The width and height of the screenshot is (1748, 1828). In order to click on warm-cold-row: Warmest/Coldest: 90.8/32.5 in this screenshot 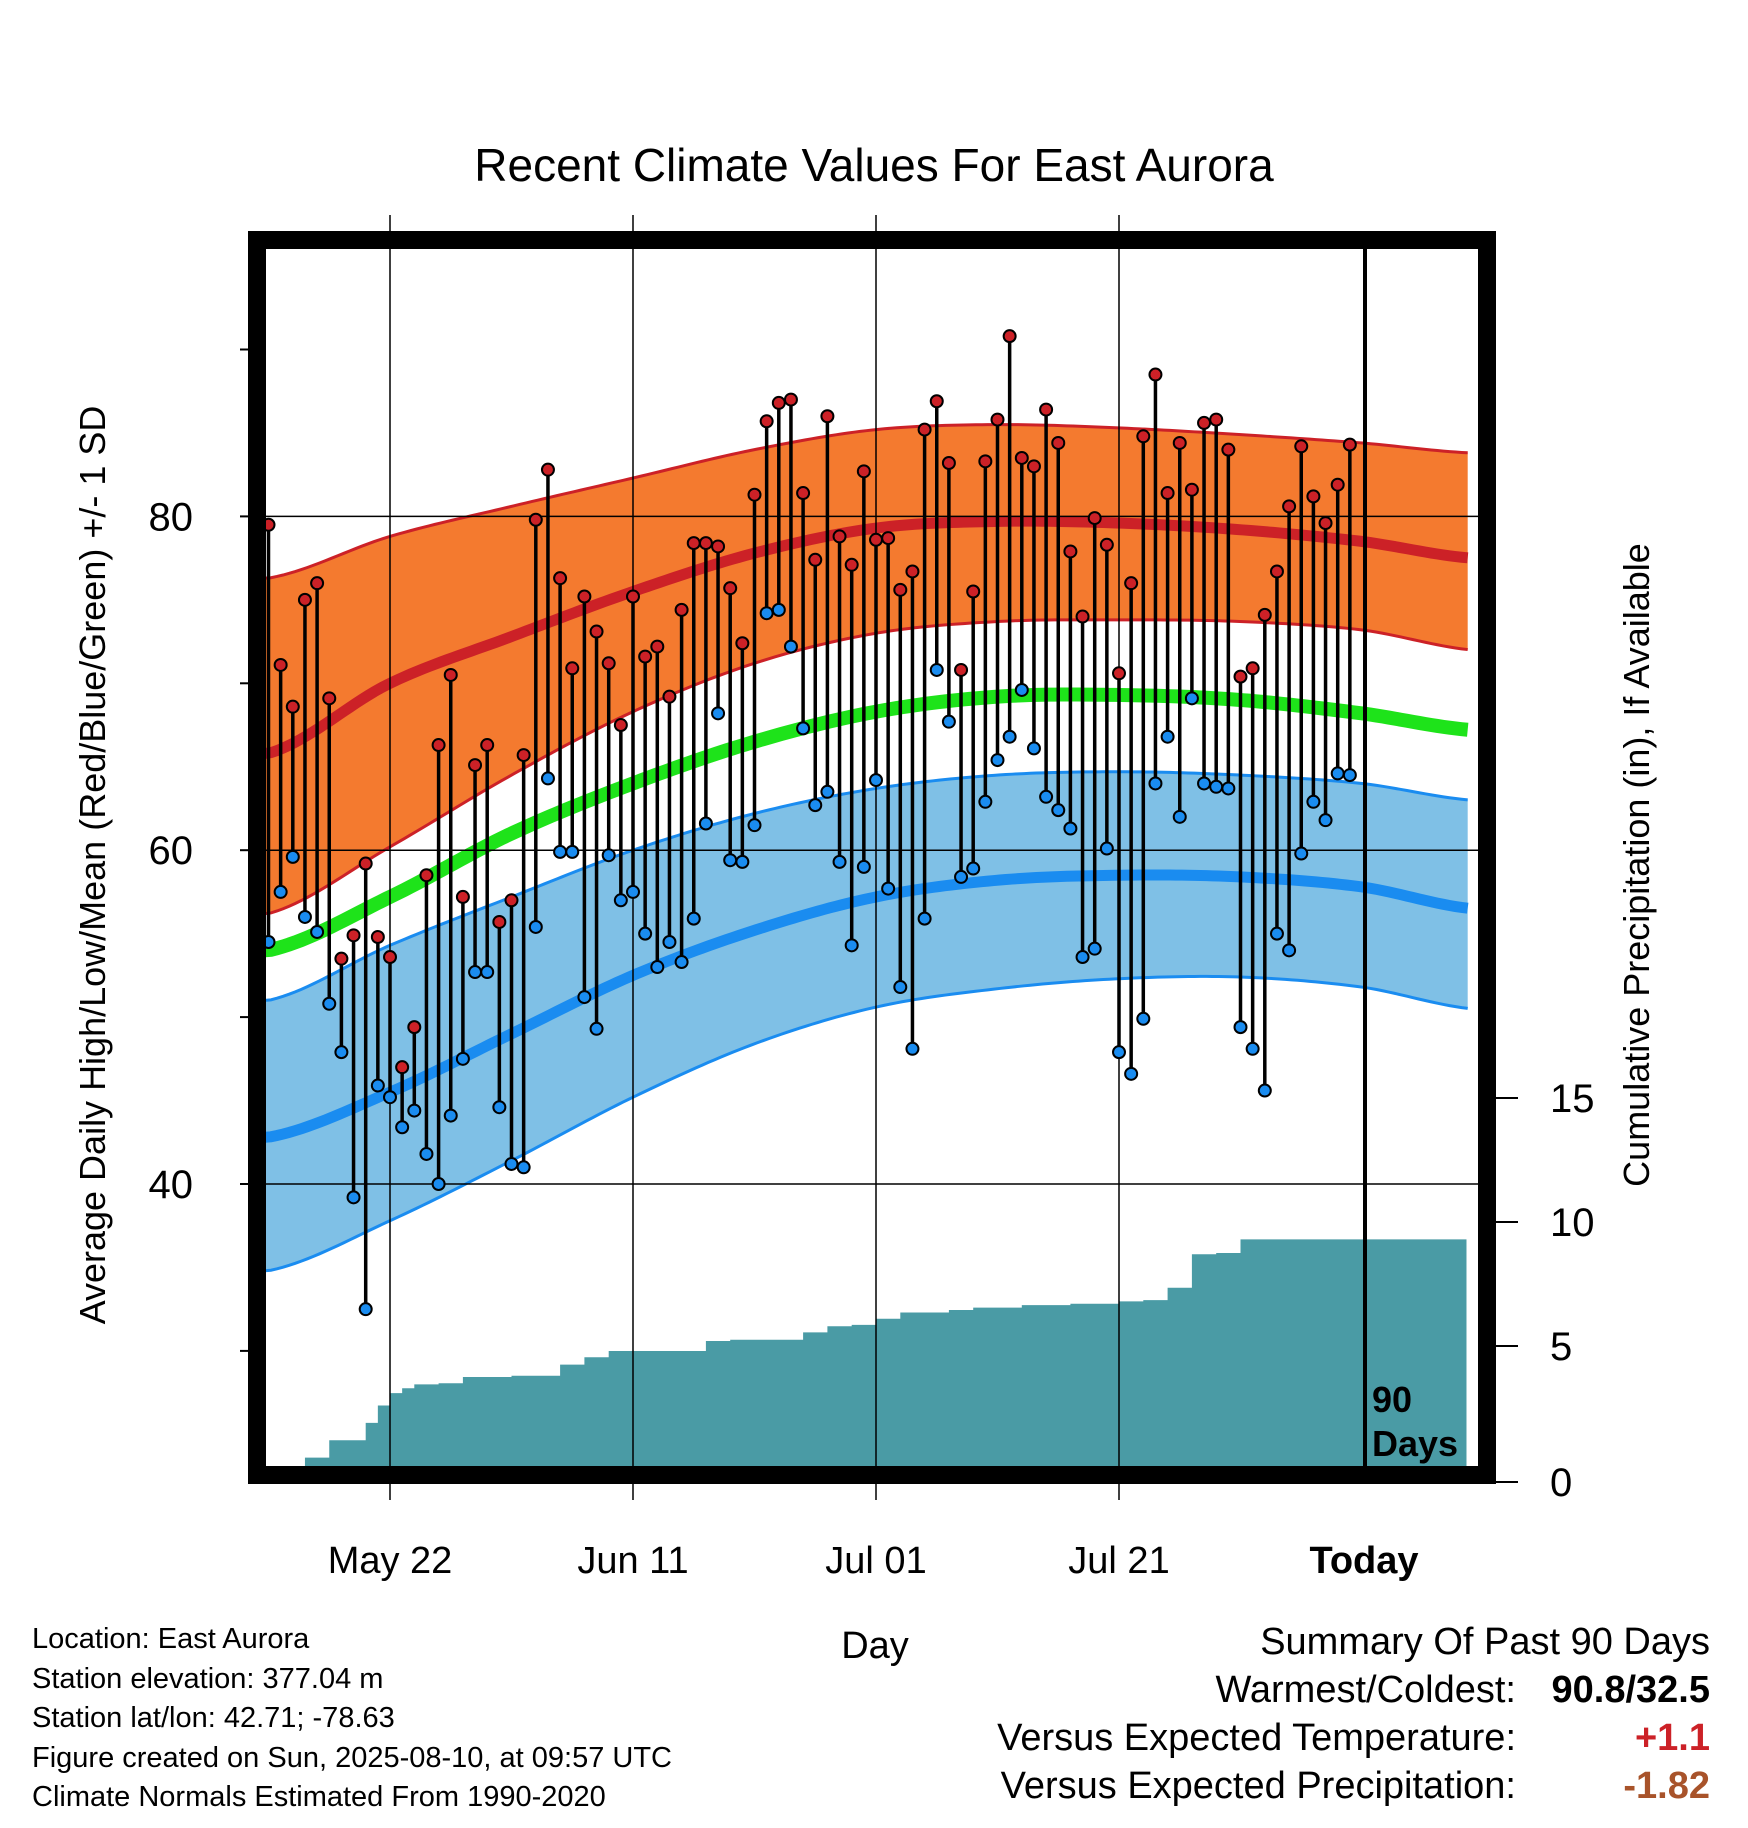, I will do `click(1353, 1690)`.